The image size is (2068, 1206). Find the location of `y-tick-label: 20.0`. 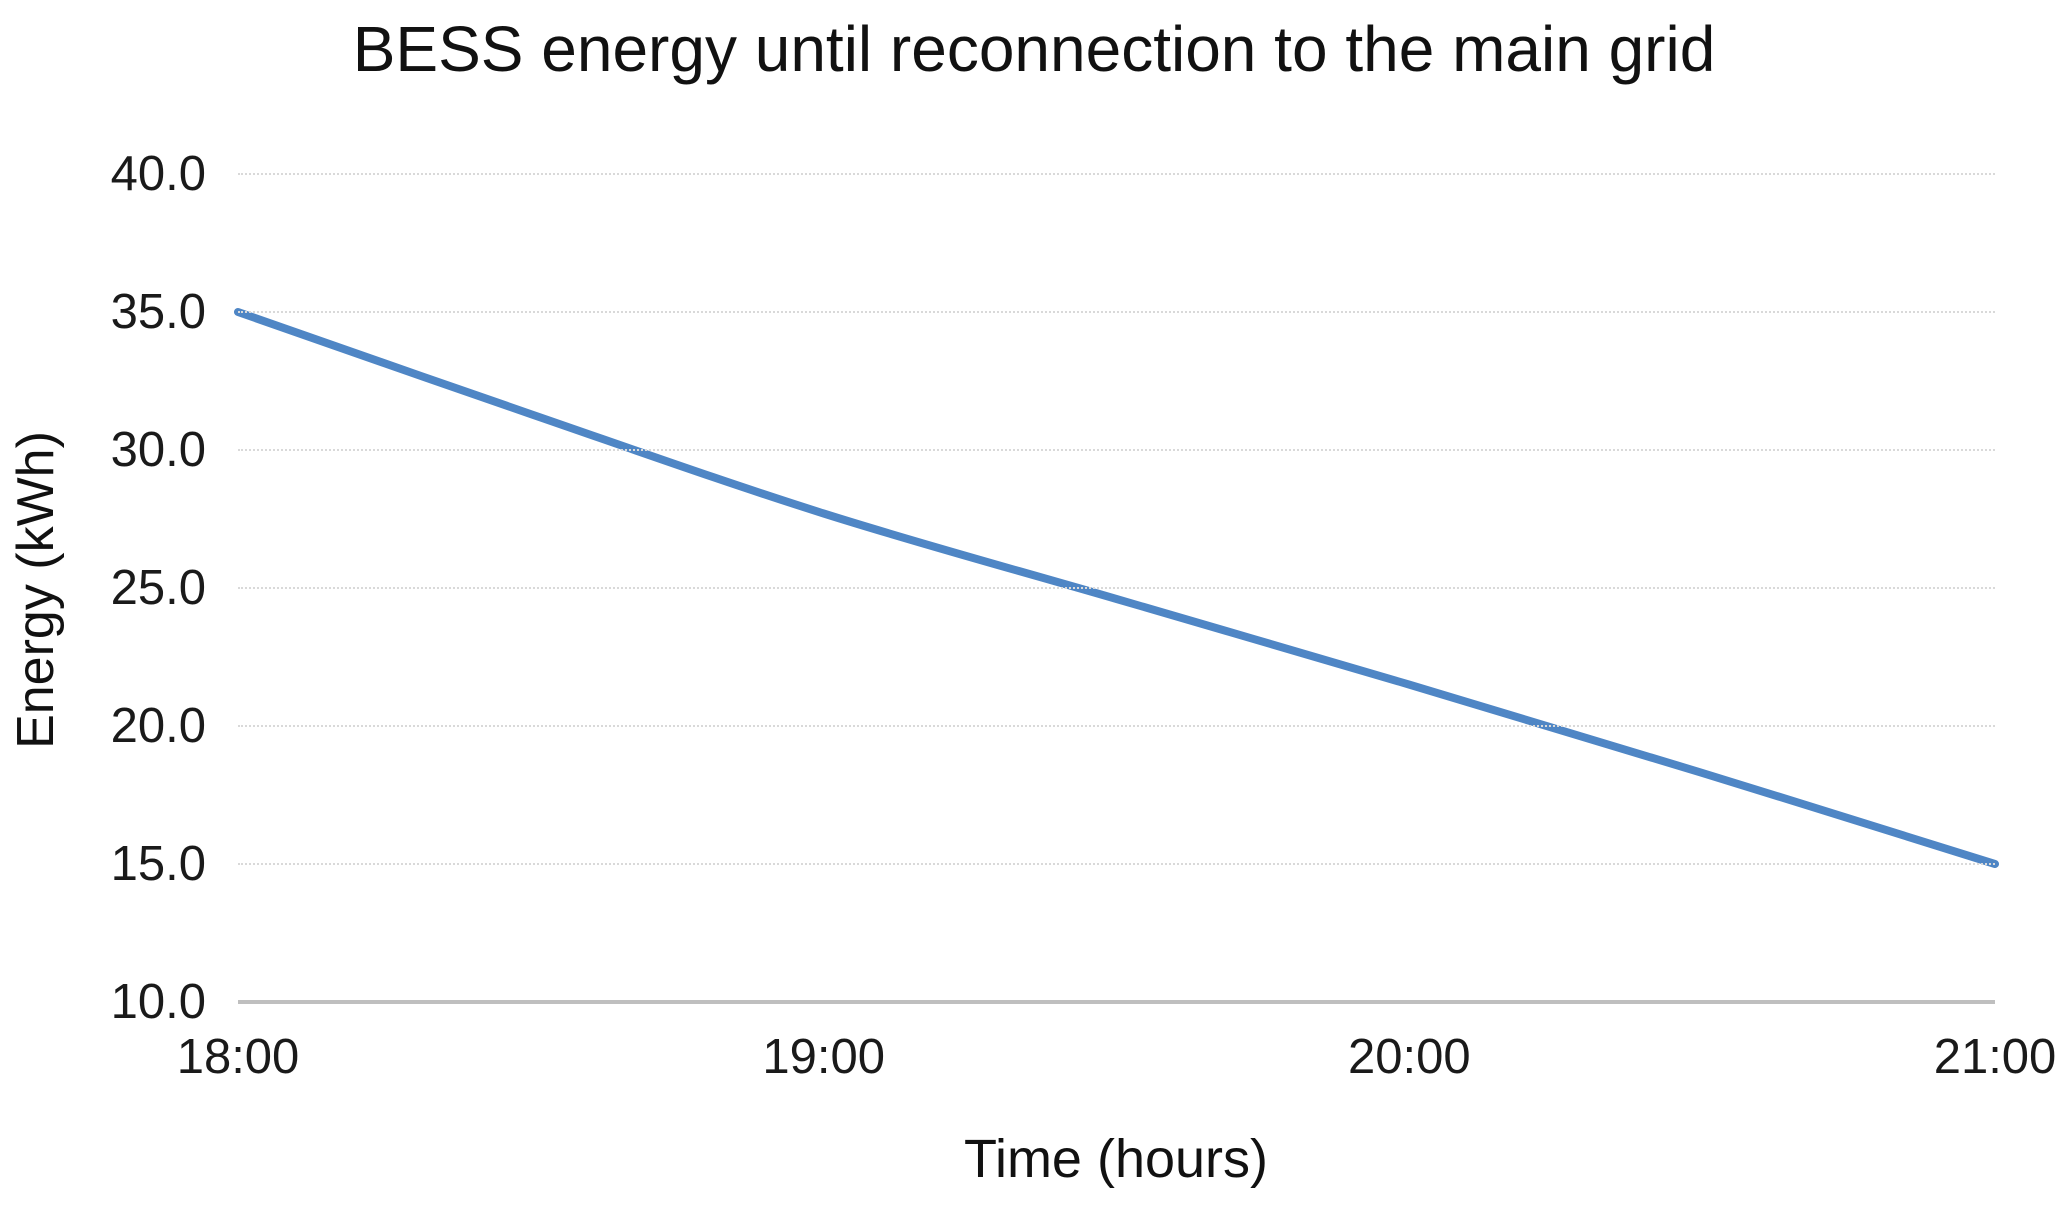

y-tick-label: 20.0 is located at coordinates (158, 726).